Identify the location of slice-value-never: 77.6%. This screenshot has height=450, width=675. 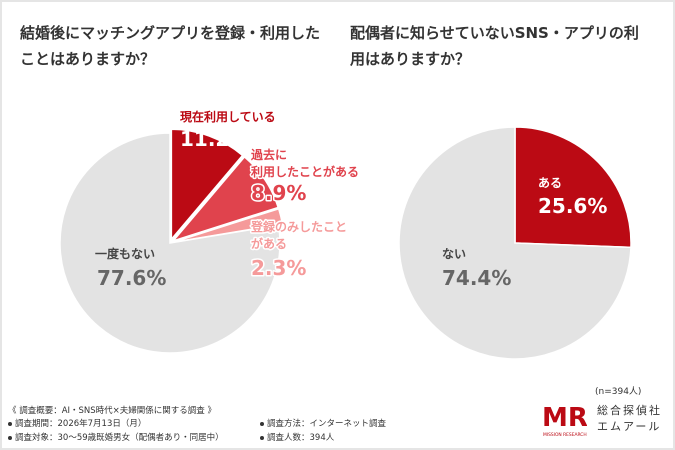
(131, 278).